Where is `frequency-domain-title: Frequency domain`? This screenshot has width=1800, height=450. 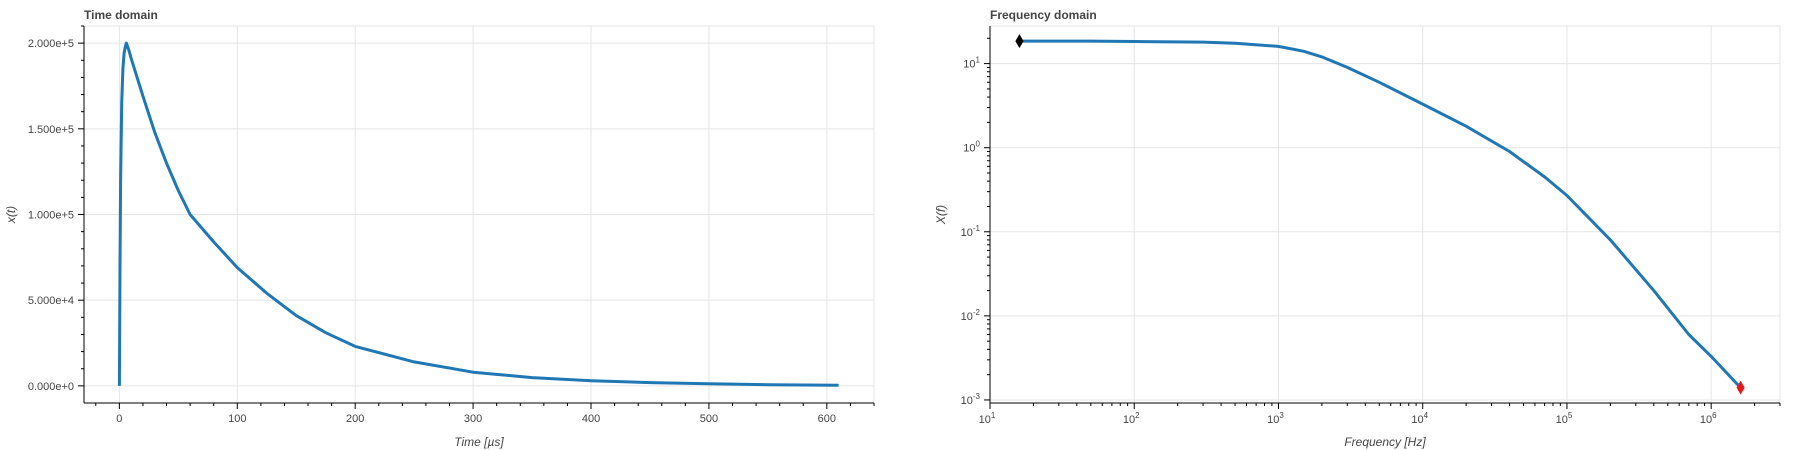
frequency-domain-title: Frequency domain is located at coordinates (1043, 15).